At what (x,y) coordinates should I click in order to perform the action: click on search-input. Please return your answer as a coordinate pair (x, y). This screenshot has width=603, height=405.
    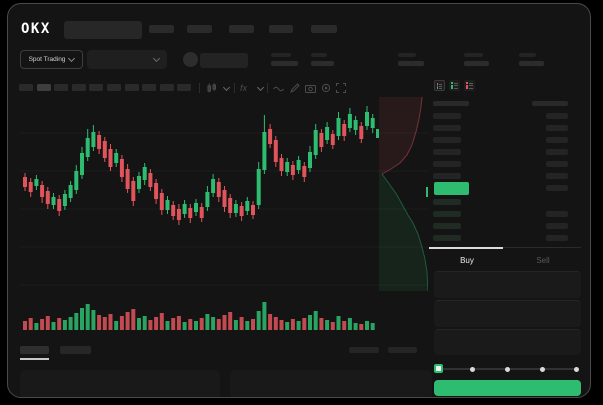
    Looking at the image, I should click on (103, 30).